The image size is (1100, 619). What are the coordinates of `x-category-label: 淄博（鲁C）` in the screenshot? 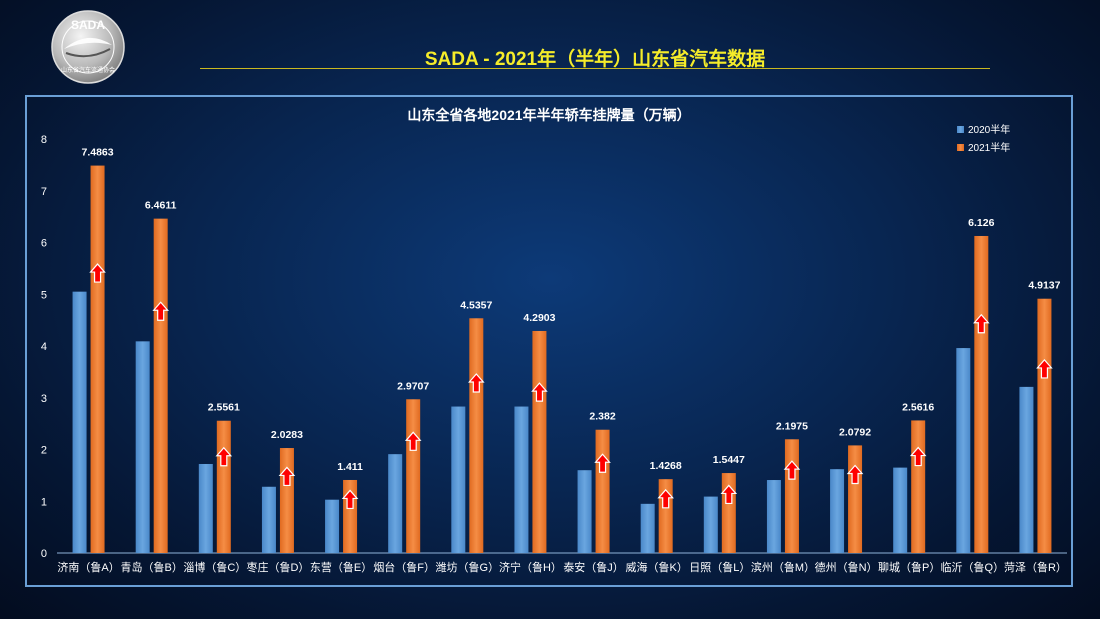 It's located at (214, 567).